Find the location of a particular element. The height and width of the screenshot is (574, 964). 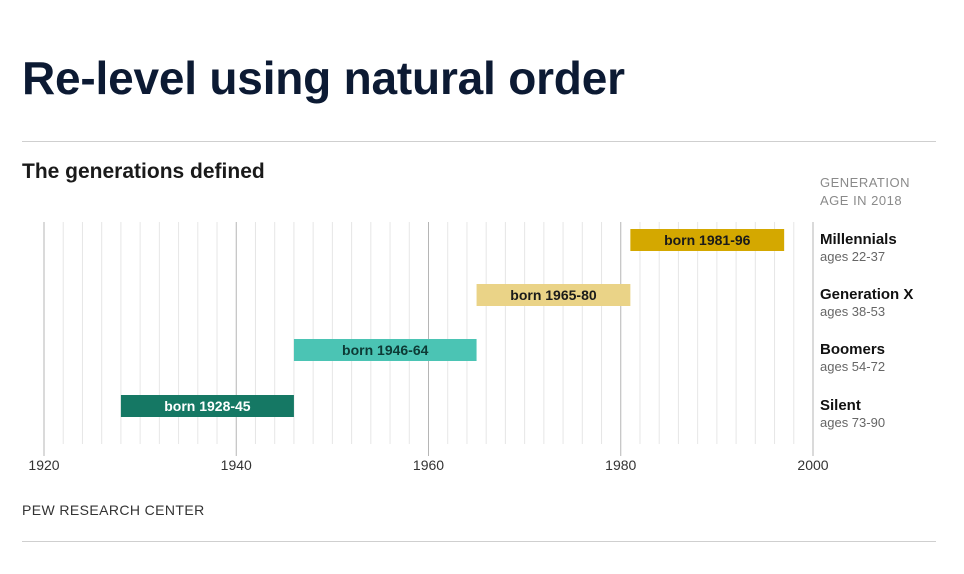

bar-label: born 1946-64 is located at coordinates (385, 350).